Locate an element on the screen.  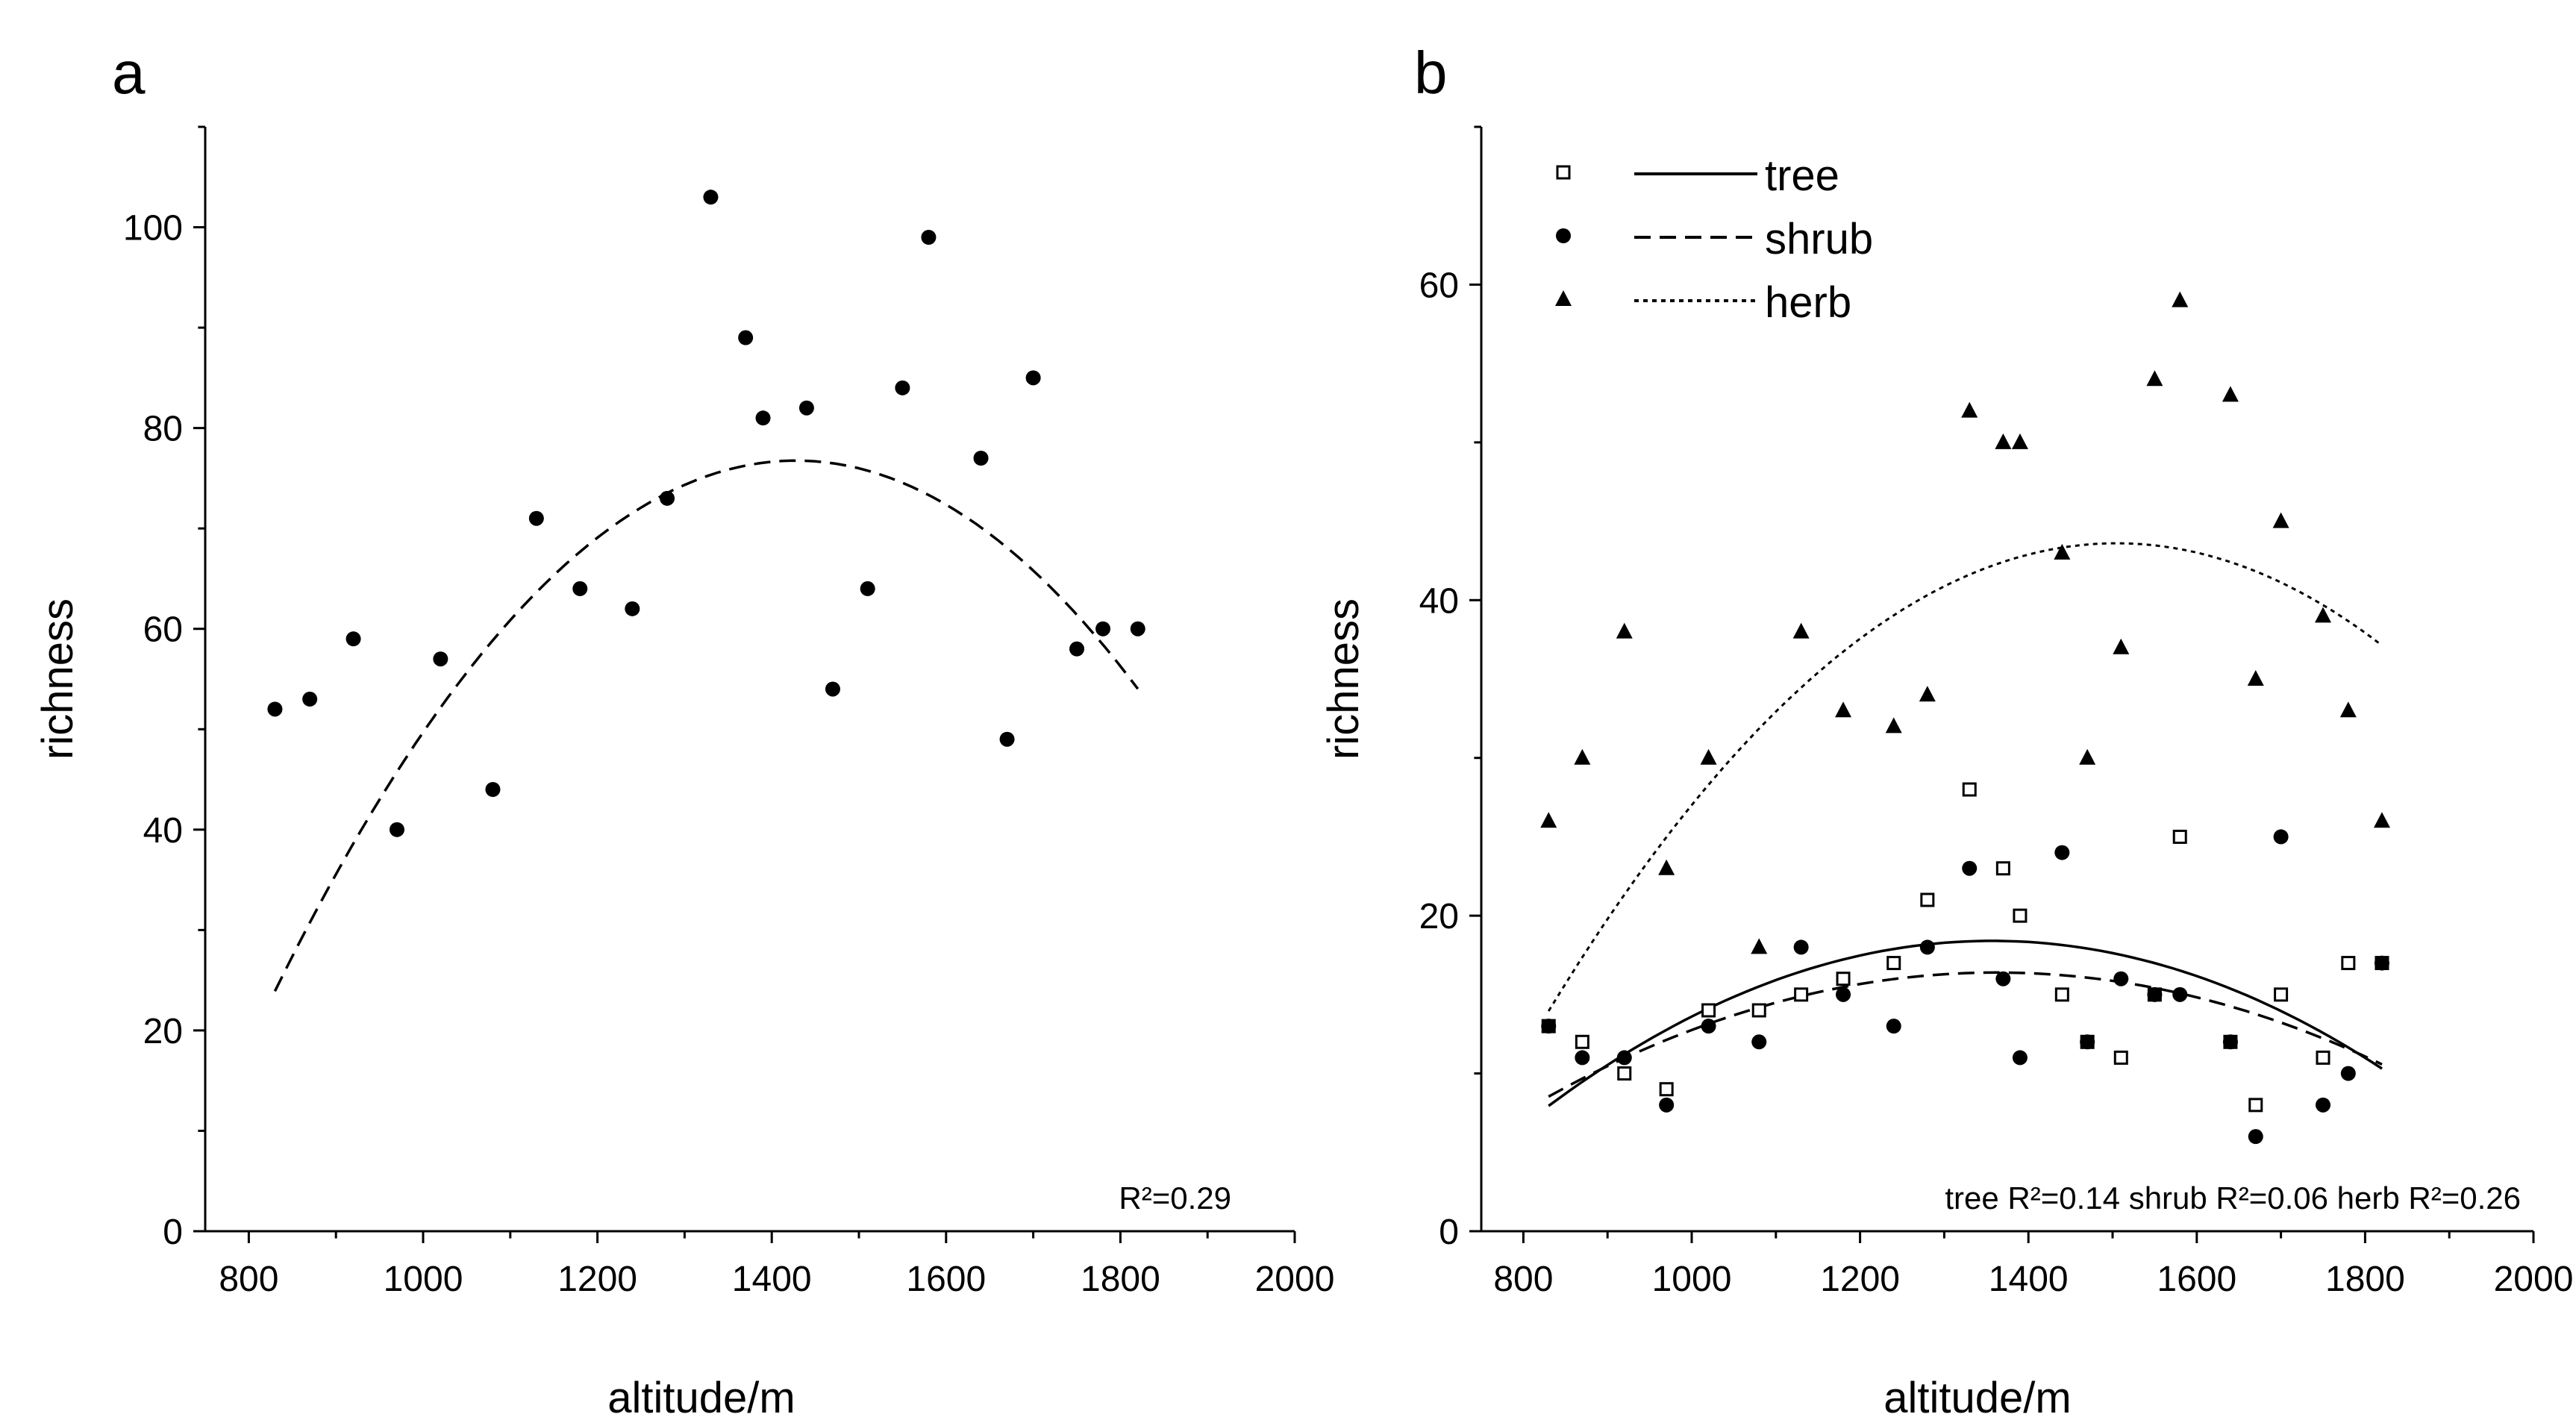
legend-label-herb: herb is located at coordinates (1808, 303).